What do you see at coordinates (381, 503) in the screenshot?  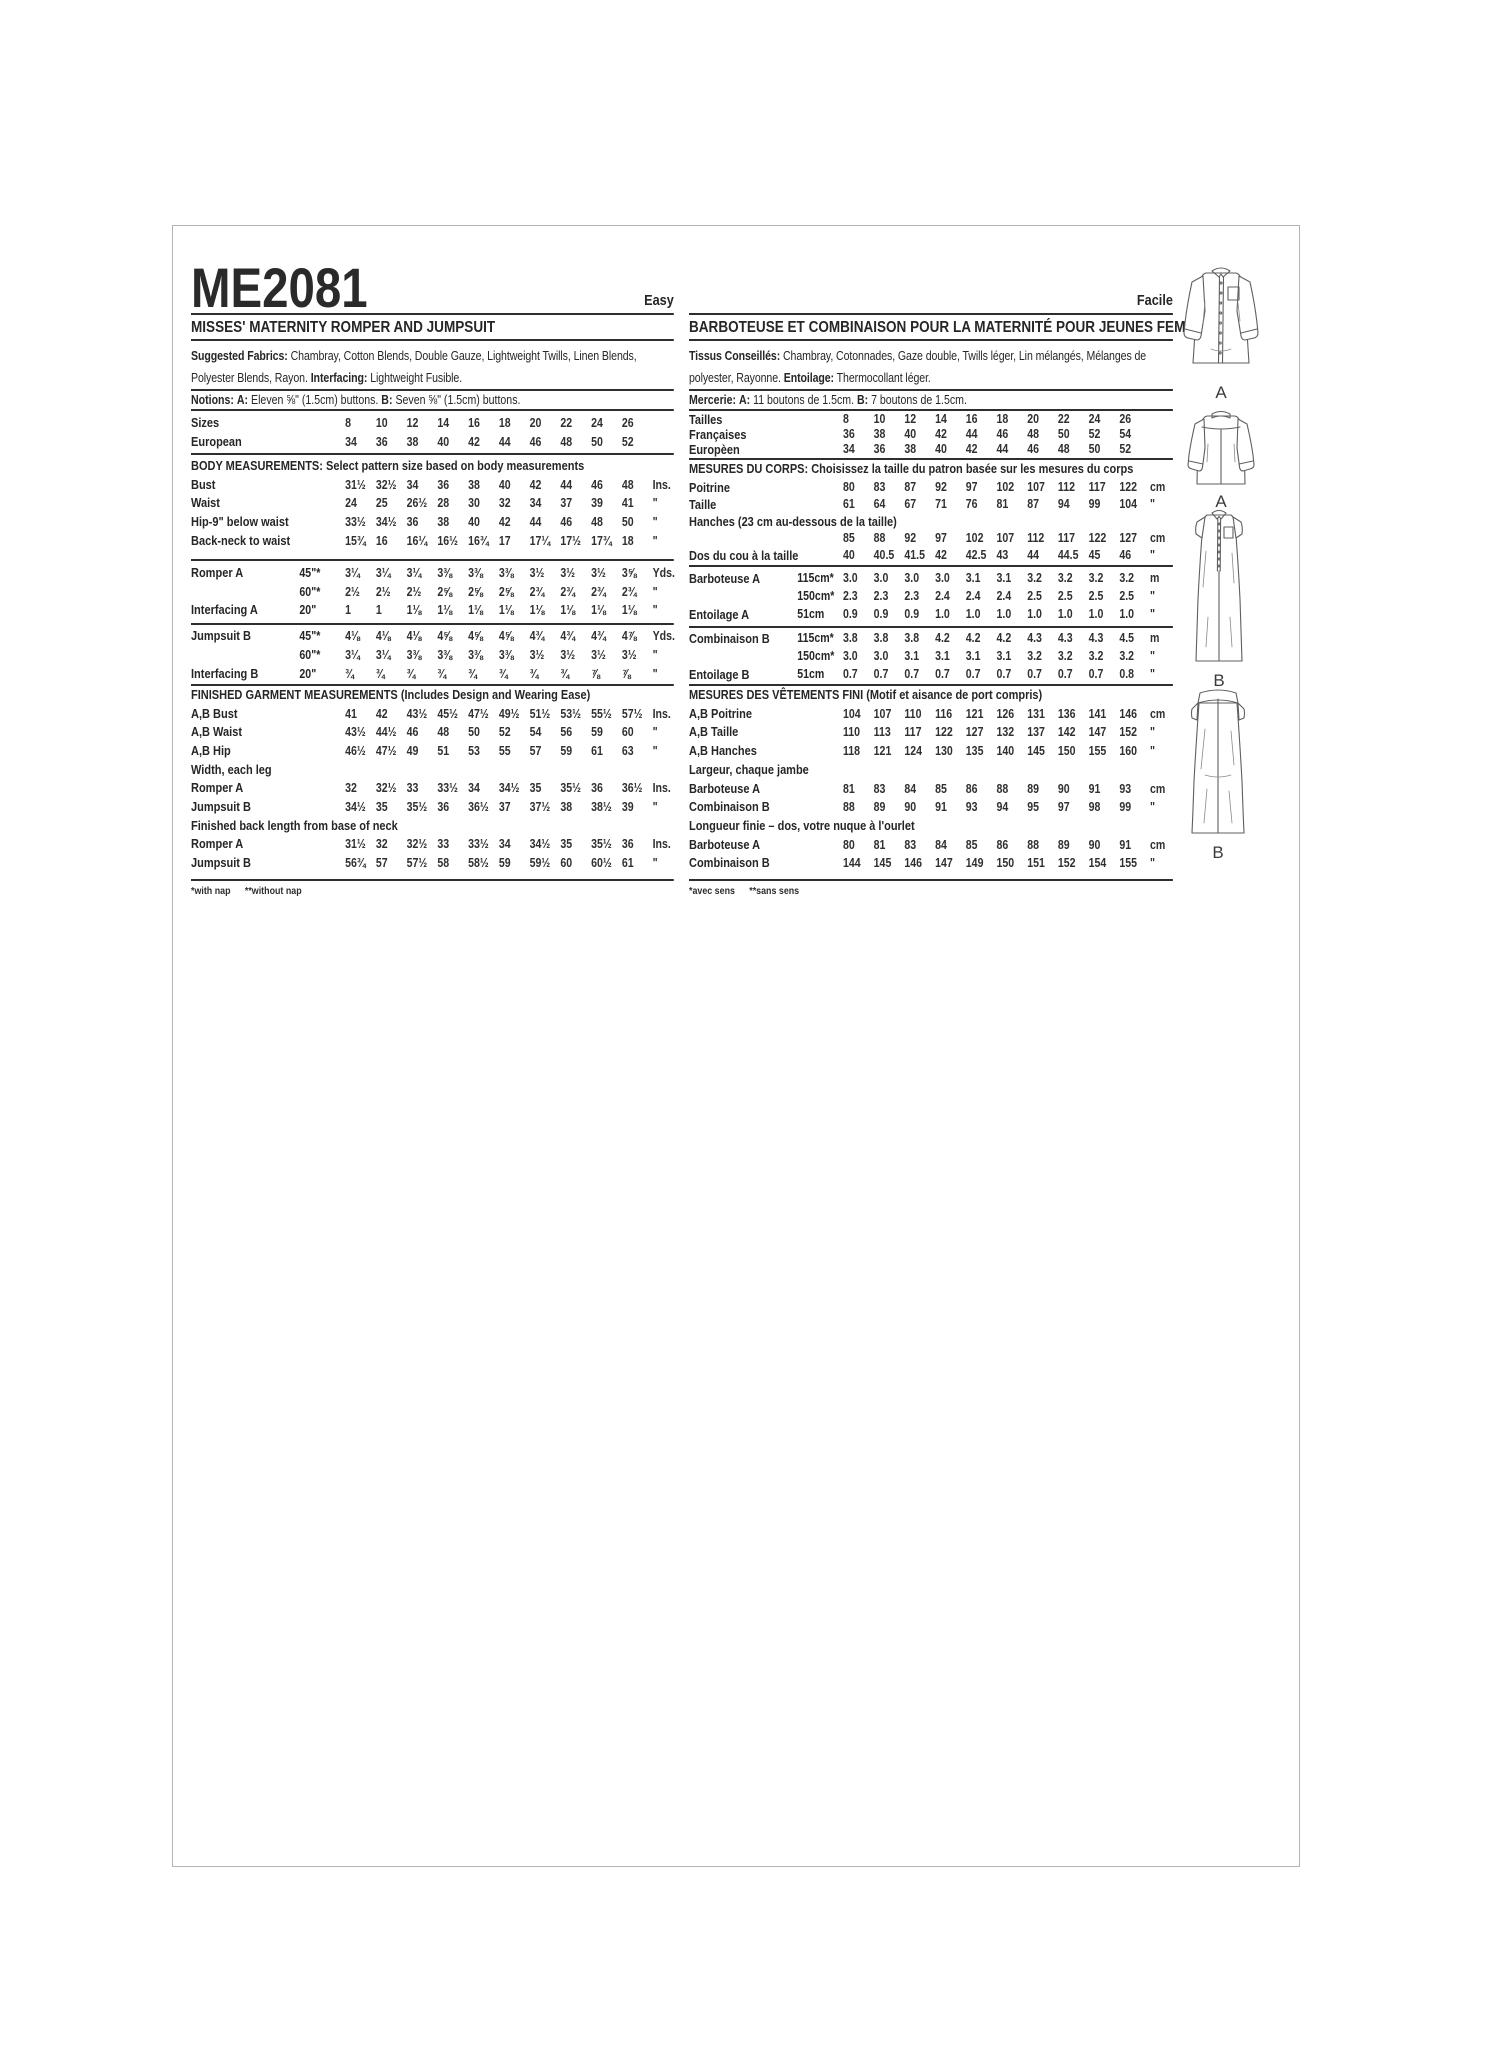 I see `cell-value: 25` at bounding box center [381, 503].